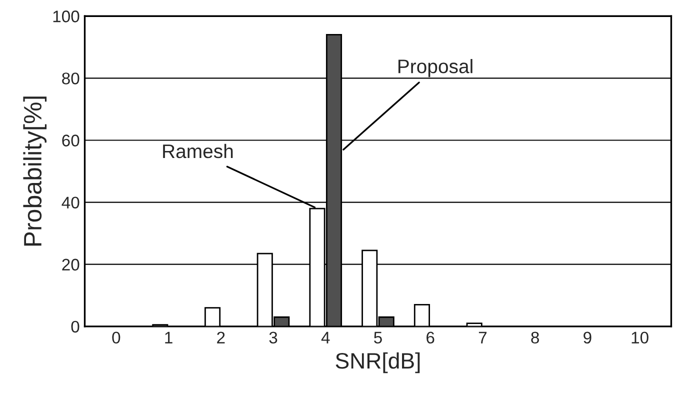 Image resolution: width=678 pixels, height=403 pixels. What do you see at coordinates (168, 338) in the screenshot?
I see `x-tick-label: 1` at bounding box center [168, 338].